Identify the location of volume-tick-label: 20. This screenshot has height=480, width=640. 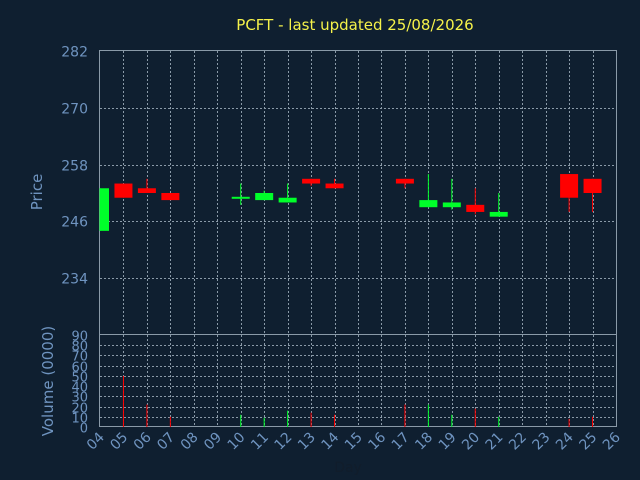
(79, 409).